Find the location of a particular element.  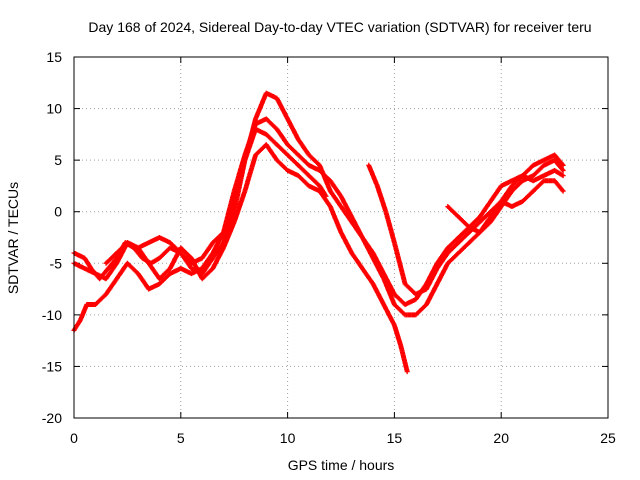

x-tick-label: 20 is located at coordinates (501, 438).